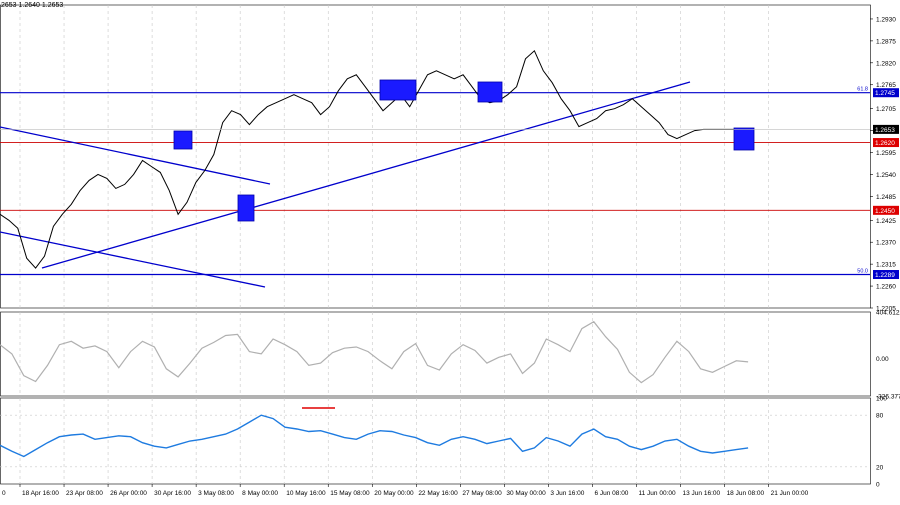  What do you see at coordinates (746, 493) in the screenshot?
I see `x-axis-label: 18 Jun 08:00` at bounding box center [746, 493].